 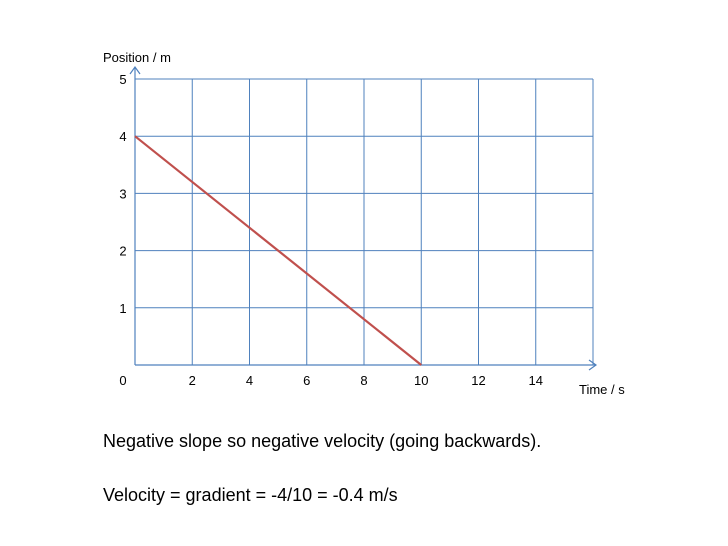 I want to click on y-tick-label-4: 4, so click(x=122, y=136).